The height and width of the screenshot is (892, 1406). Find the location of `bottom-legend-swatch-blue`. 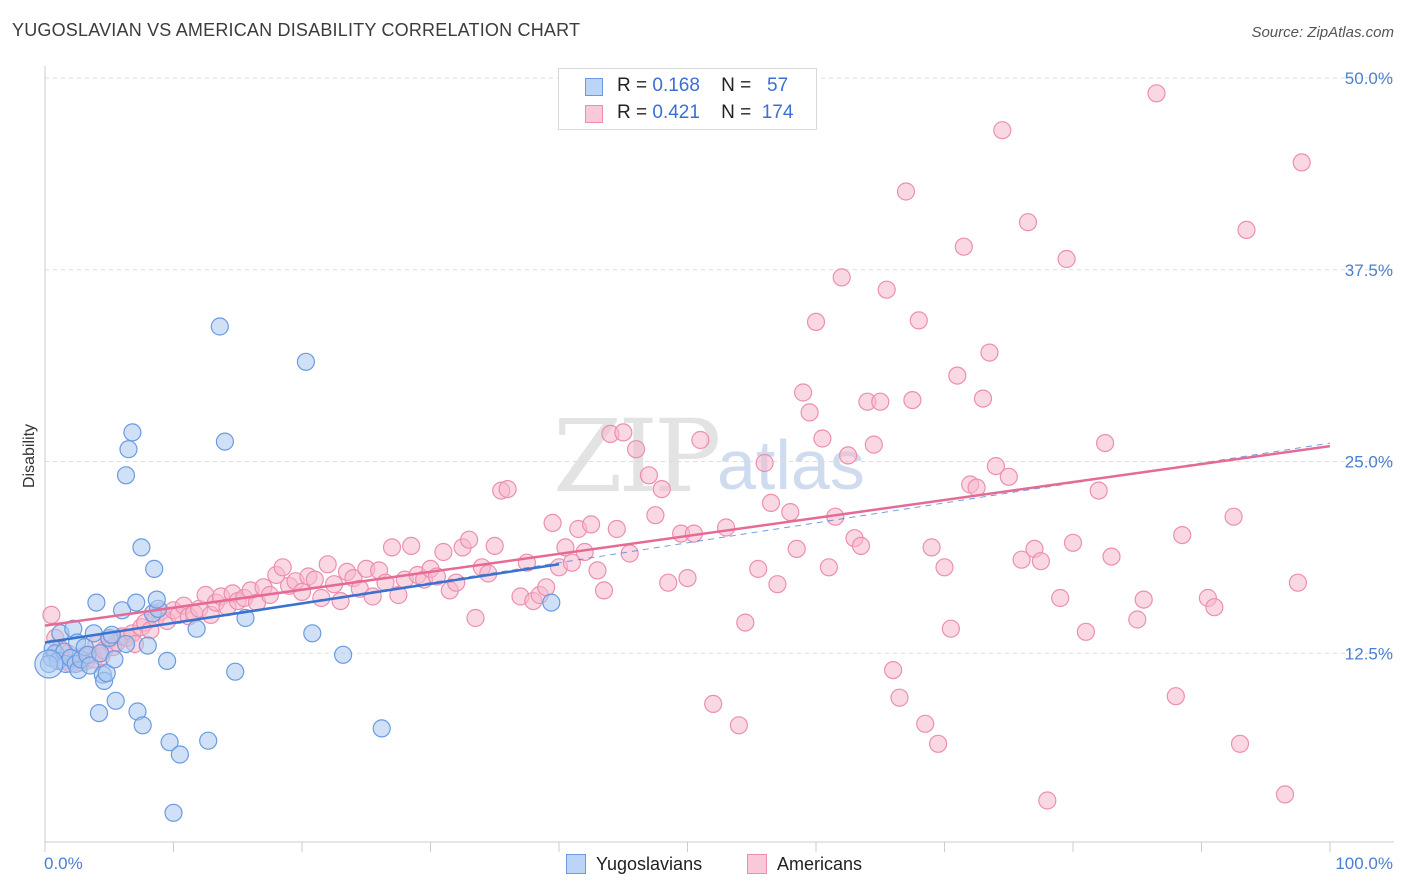

bottom-legend-swatch-blue is located at coordinates (576, 864).